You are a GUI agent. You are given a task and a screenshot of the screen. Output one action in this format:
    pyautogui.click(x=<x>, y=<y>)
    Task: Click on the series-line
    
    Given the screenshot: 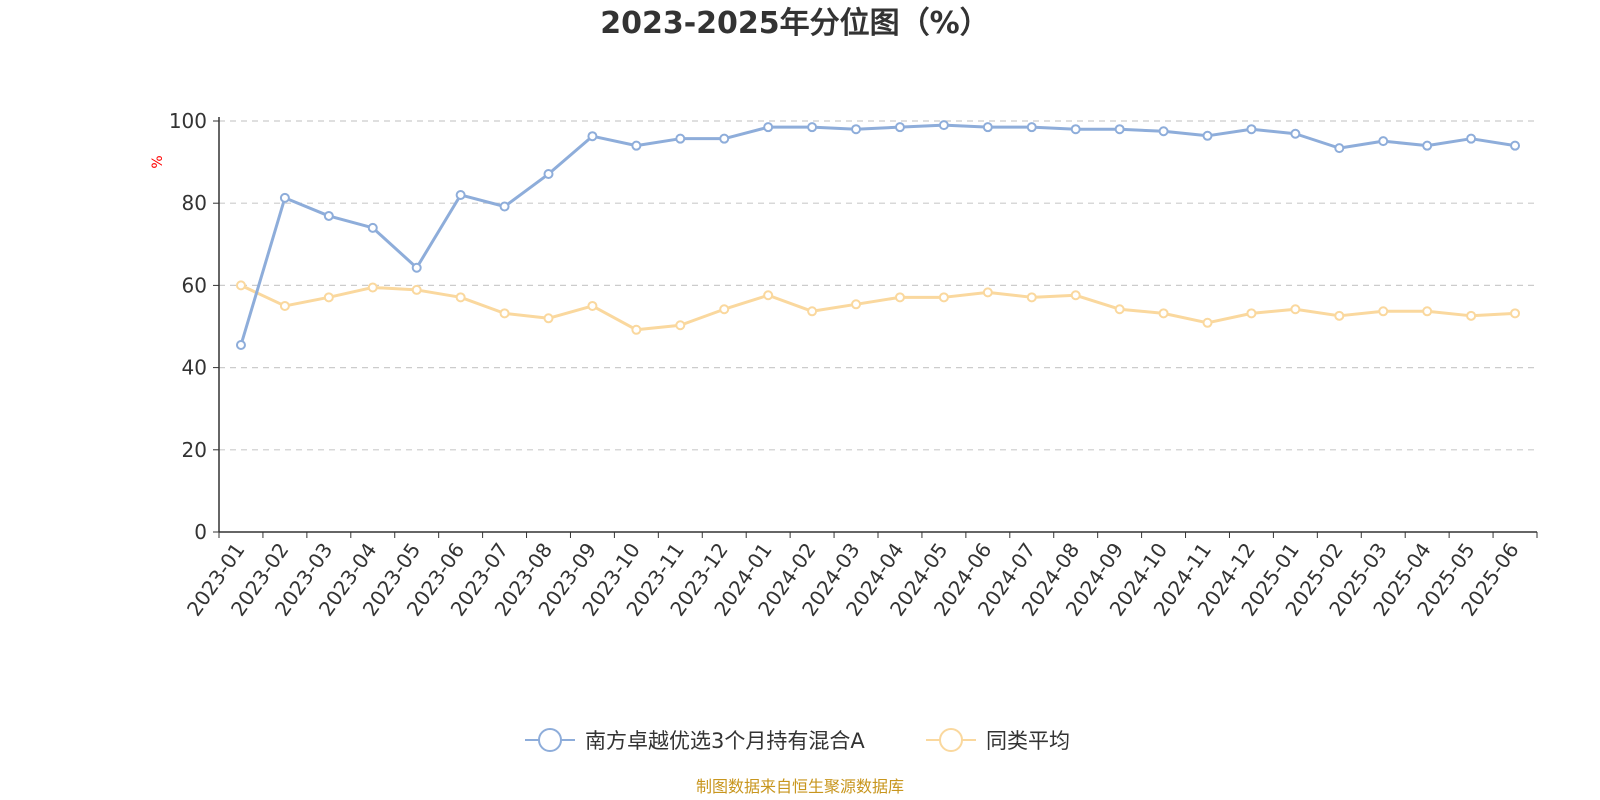 What is the action you would take?
    pyautogui.click(x=878, y=308)
    